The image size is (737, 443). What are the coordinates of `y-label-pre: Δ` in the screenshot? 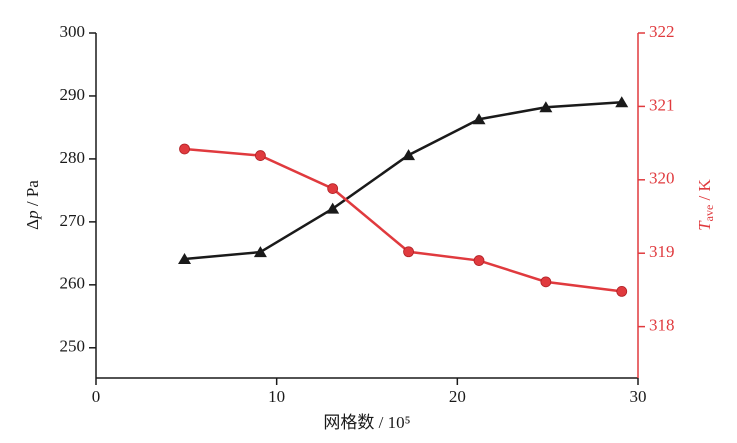 It's located at (32, 224).